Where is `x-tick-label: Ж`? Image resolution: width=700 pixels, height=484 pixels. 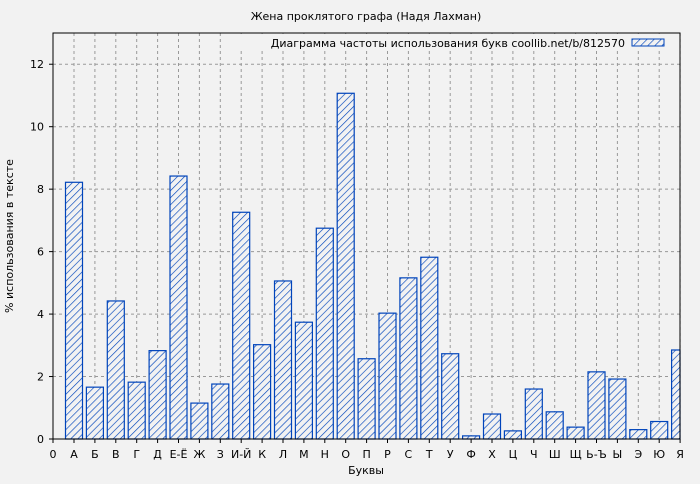 x-tick-label: Ж is located at coordinates (199, 454).